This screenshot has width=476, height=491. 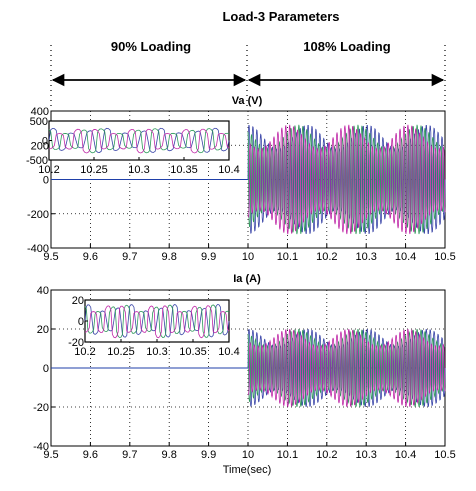 I want to click on plot2-y-tick-label-4: -40, so click(x=41, y=447).